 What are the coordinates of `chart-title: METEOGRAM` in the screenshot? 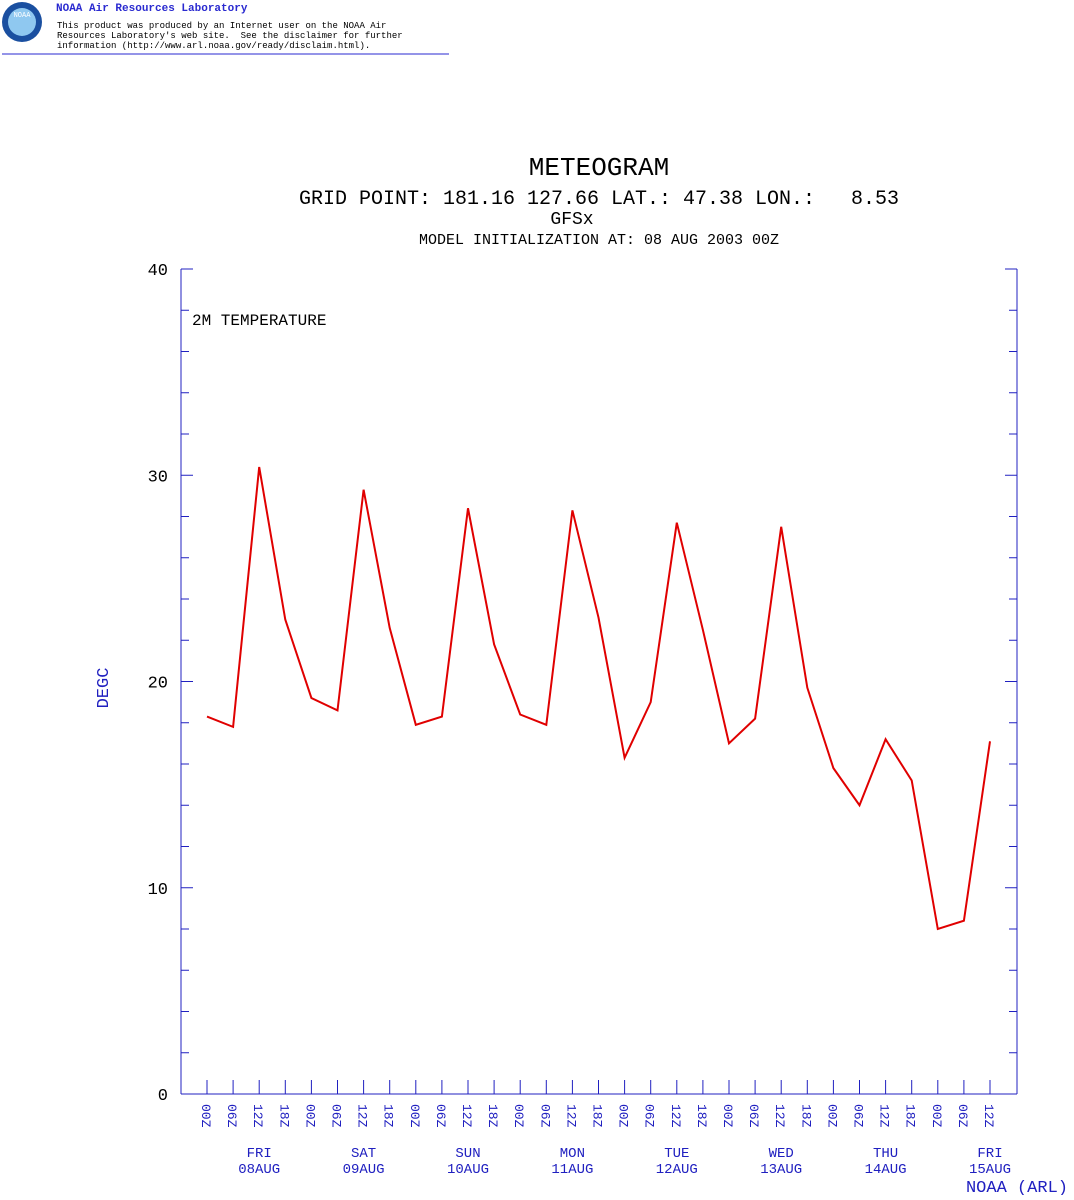 It's located at (599, 168).